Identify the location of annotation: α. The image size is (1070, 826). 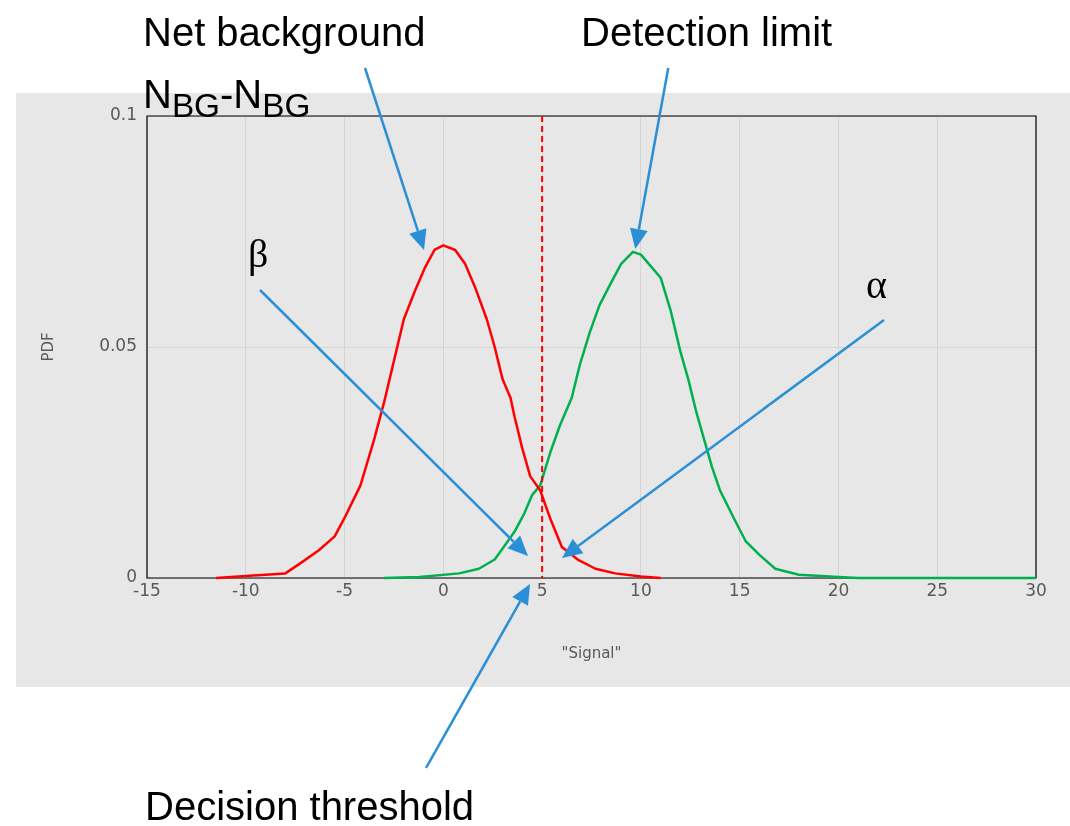
(876, 284).